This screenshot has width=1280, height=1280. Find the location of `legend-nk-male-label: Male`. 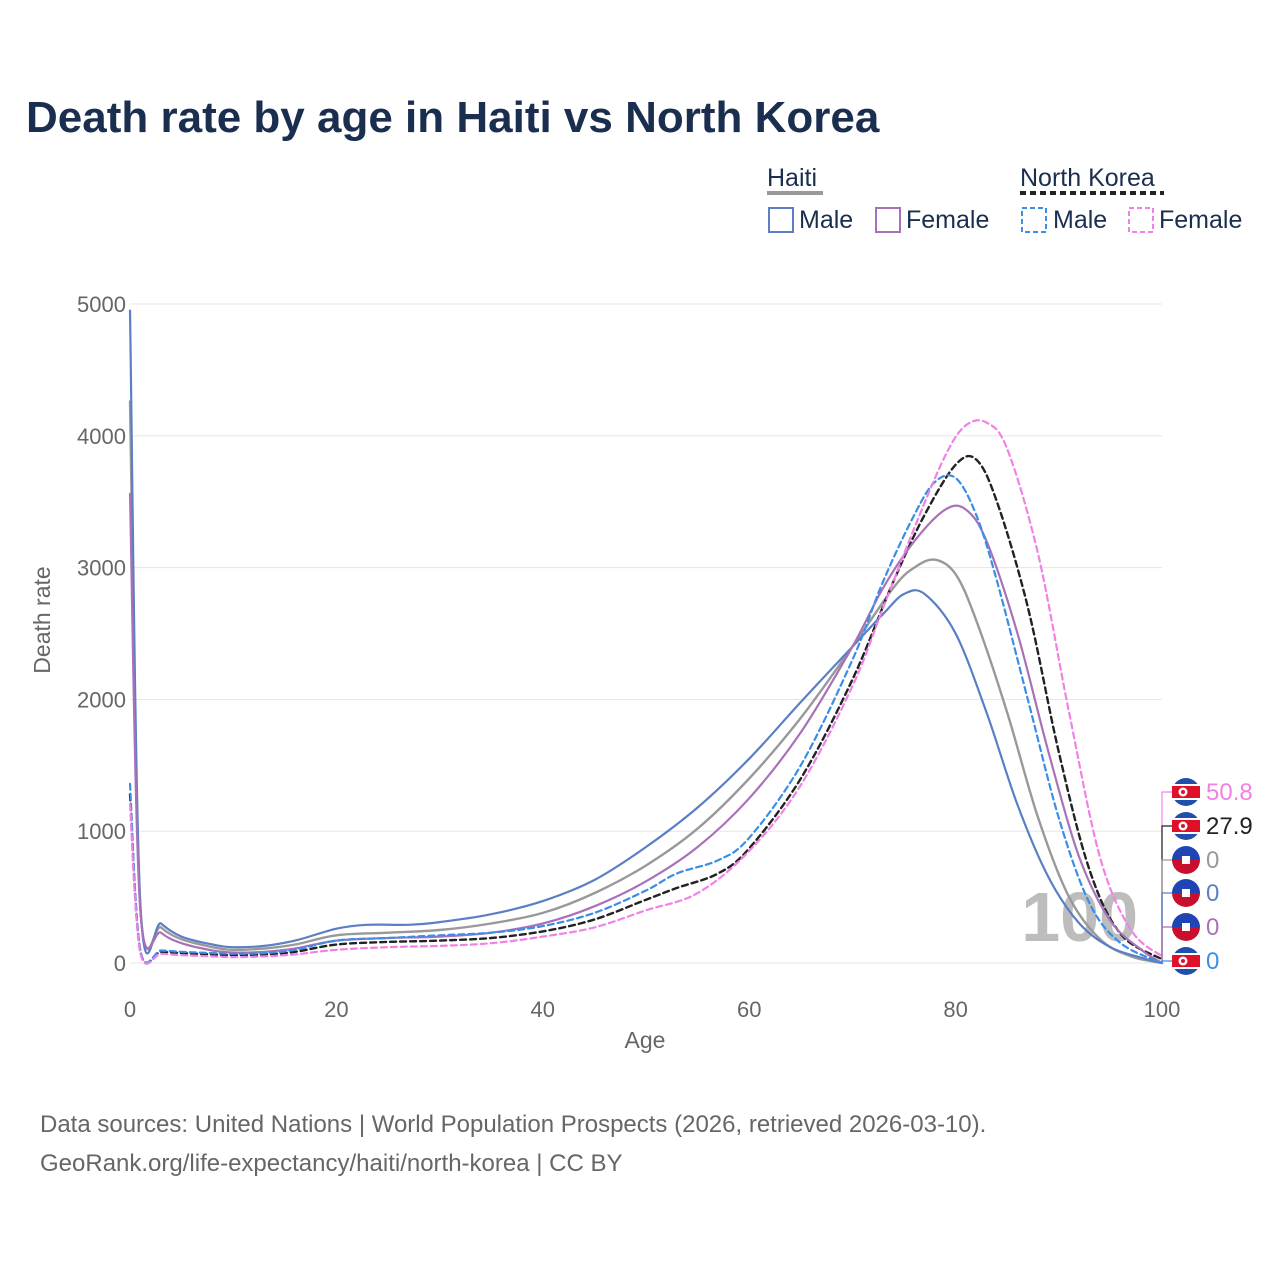

legend-nk-male-label: Male is located at coordinates (1080, 220).